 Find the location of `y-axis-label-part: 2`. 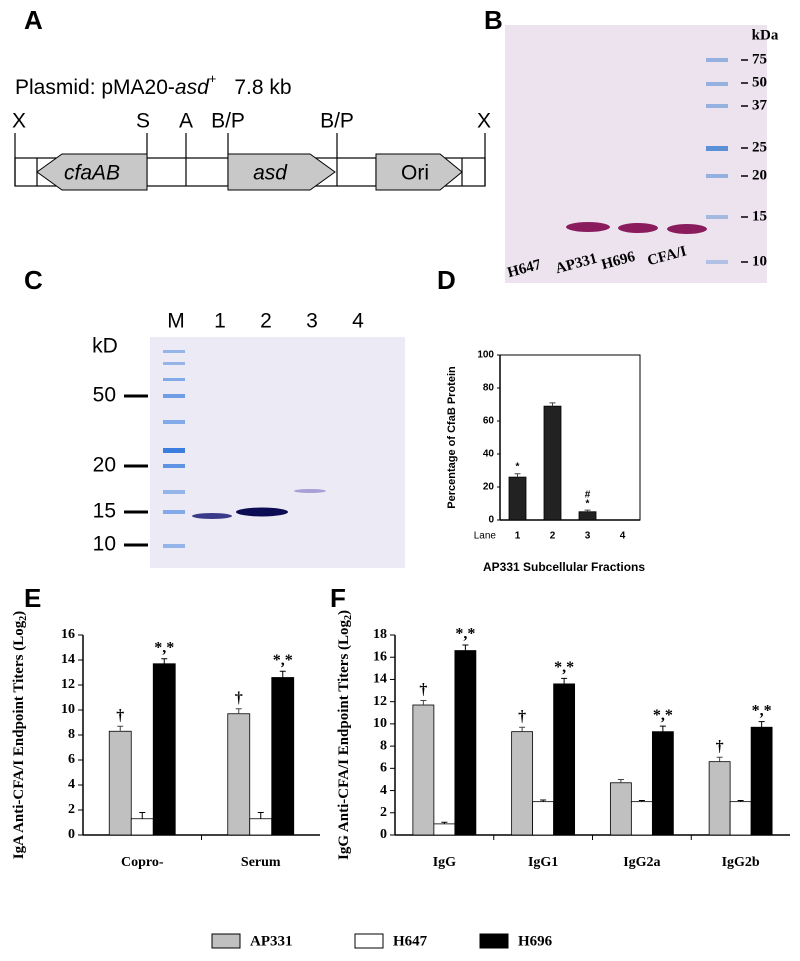

y-axis-label-part: 2 is located at coordinates (23, 618).